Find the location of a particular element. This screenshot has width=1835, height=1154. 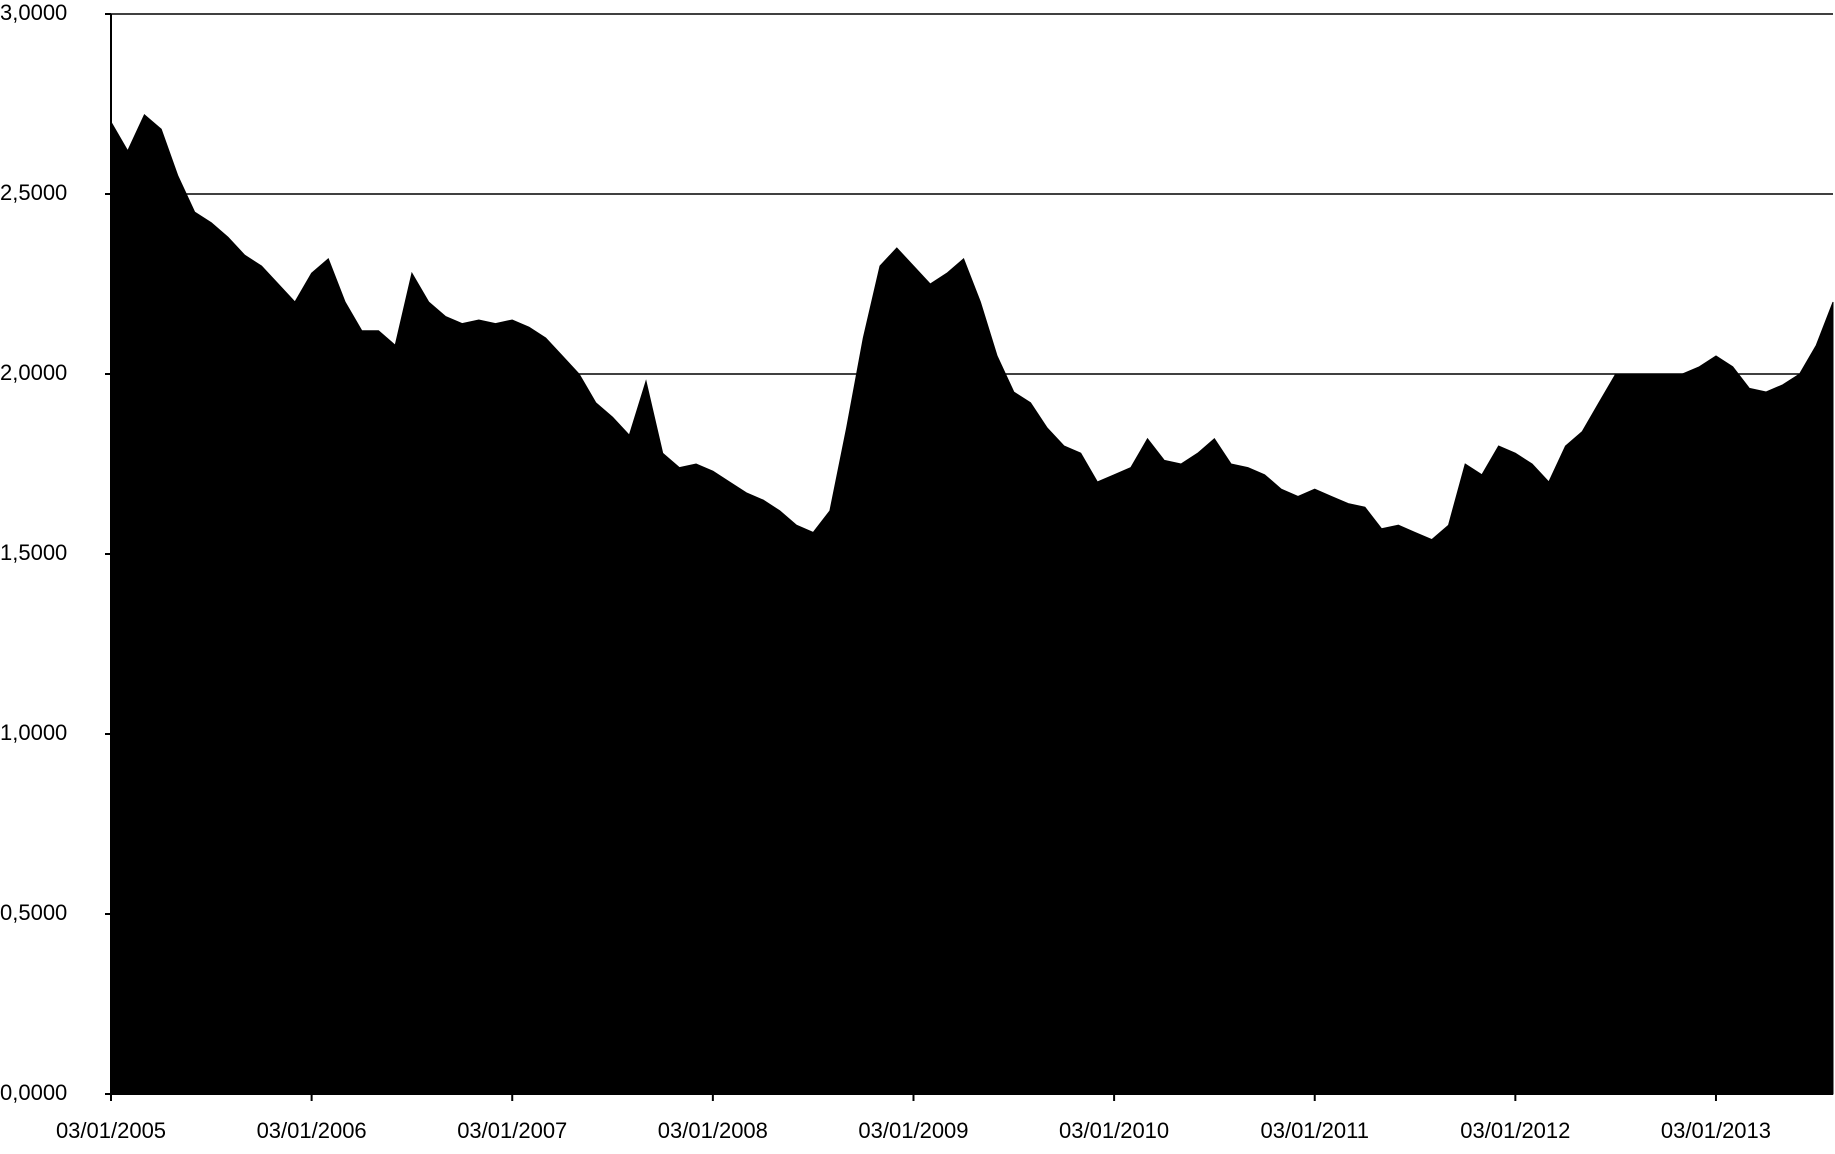

y-tick-label: 1,0000 is located at coordinates (33, 732).